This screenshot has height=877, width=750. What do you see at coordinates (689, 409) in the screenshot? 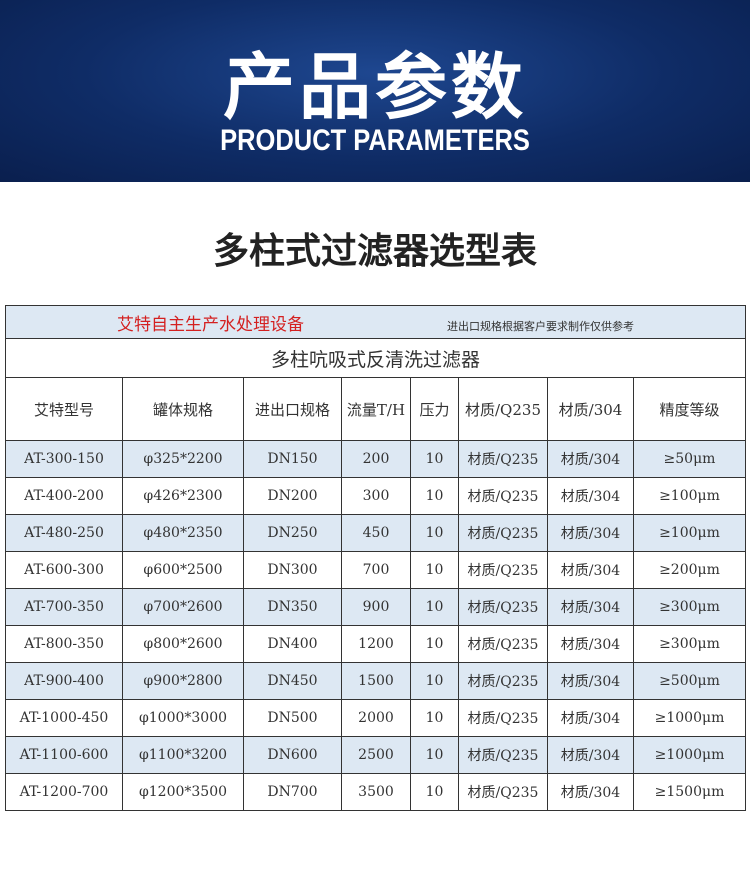
I see `column-header: 精度等级` at bounding box center [689, 409].